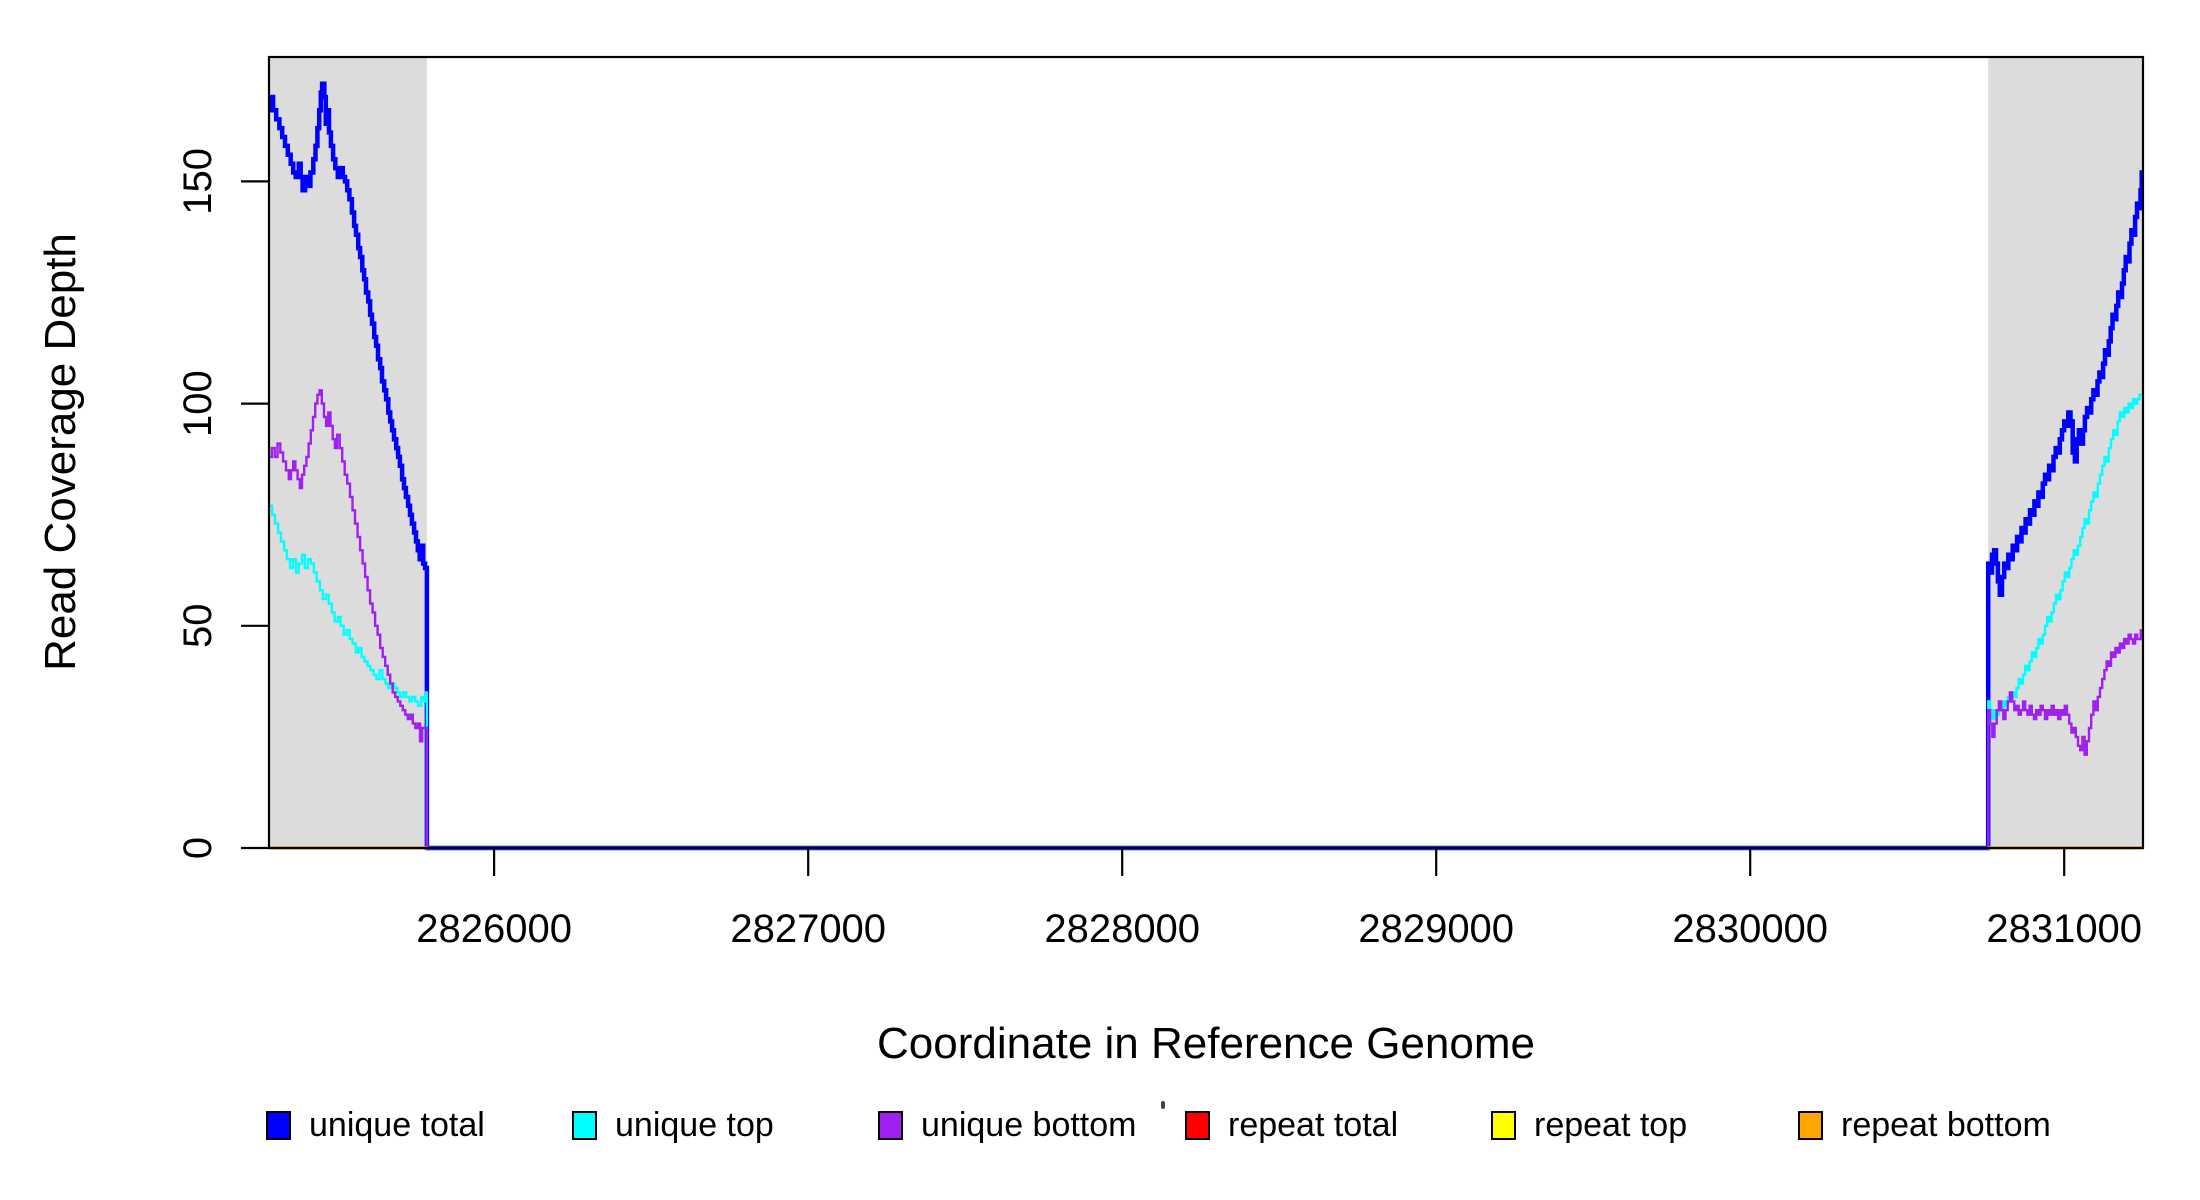 Image resolution: width=2200 pixels, height=1200 pixels. What do you see at coordinates (198, 626) in the screenshot?
I see `y-tick-label: 50` at bounding box center [198, 626].